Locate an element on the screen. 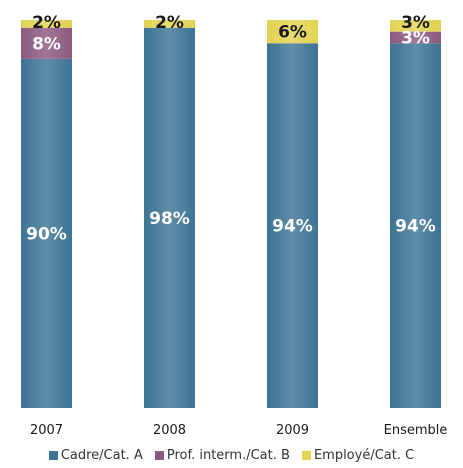  legend-label-prof-interm: Prof. interm./Cat. B is located at coordinates (228, 455).